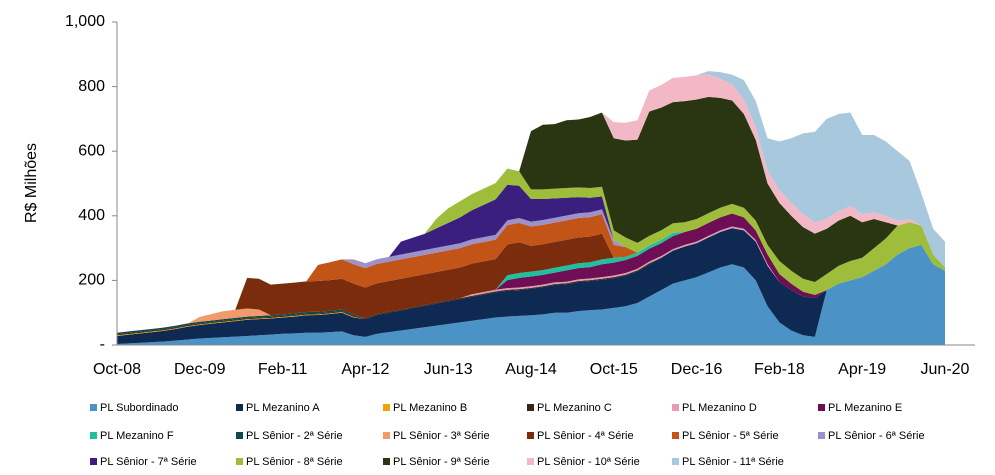 The image size is (995, 475). Describe the element at coordinates (148, 462) in the screenshot. I see `legend-label: PL Sênior - 7ª Série` at that location.